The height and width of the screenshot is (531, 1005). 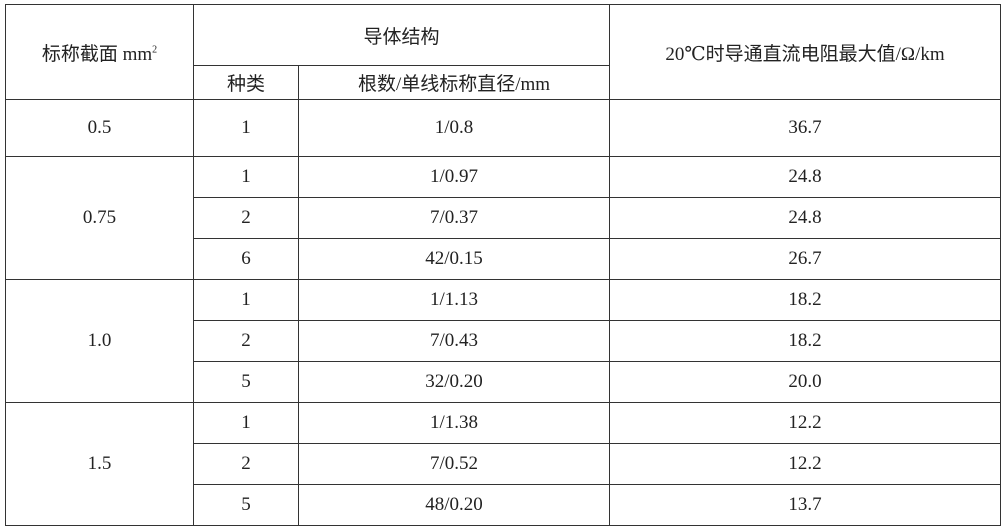 I want to click on resistance-cell: 36.7, so click(x=805, y=128).